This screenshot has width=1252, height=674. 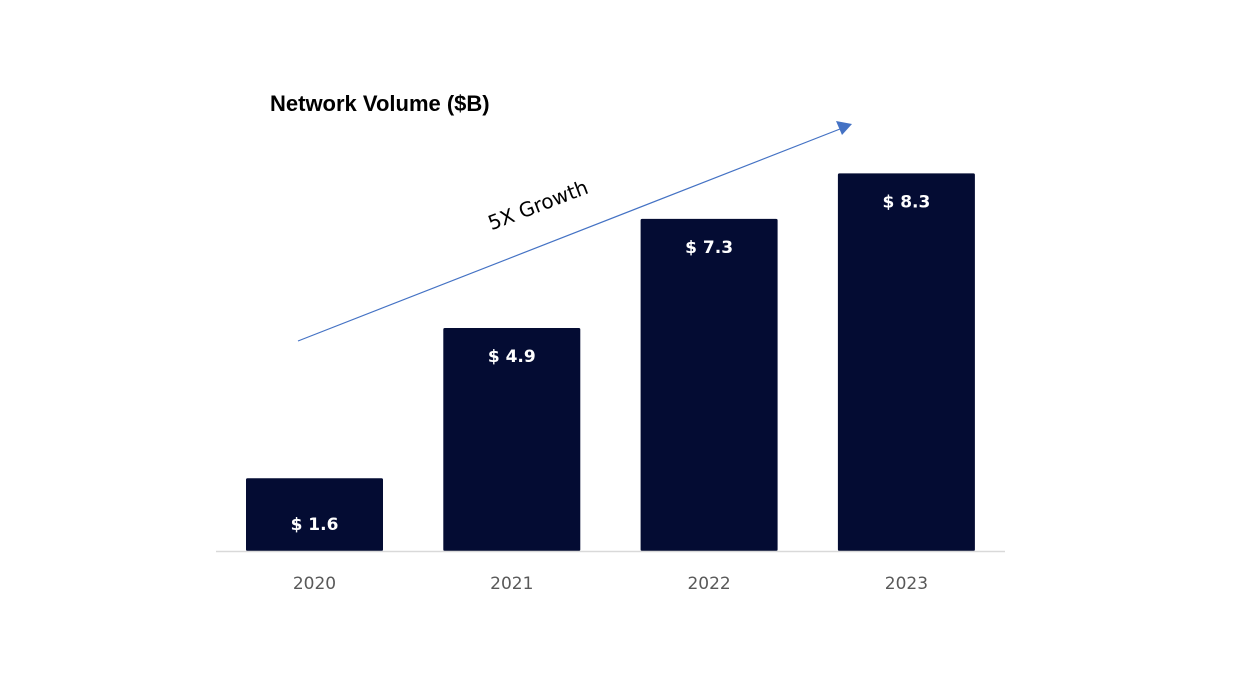 What do you see at coordinates (314, 514) in the screenshot?
I see `bar-2020` at bounding box center [314, 514].